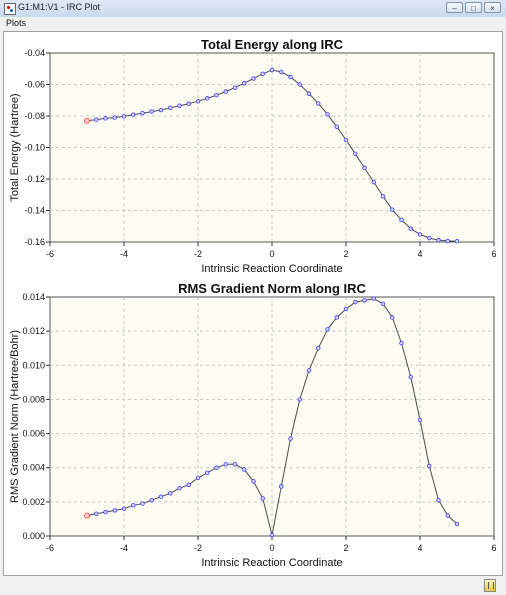 This screenshot has height=595, width=506. I want to click on y-tick-label: 0.010, so click(33, 365).